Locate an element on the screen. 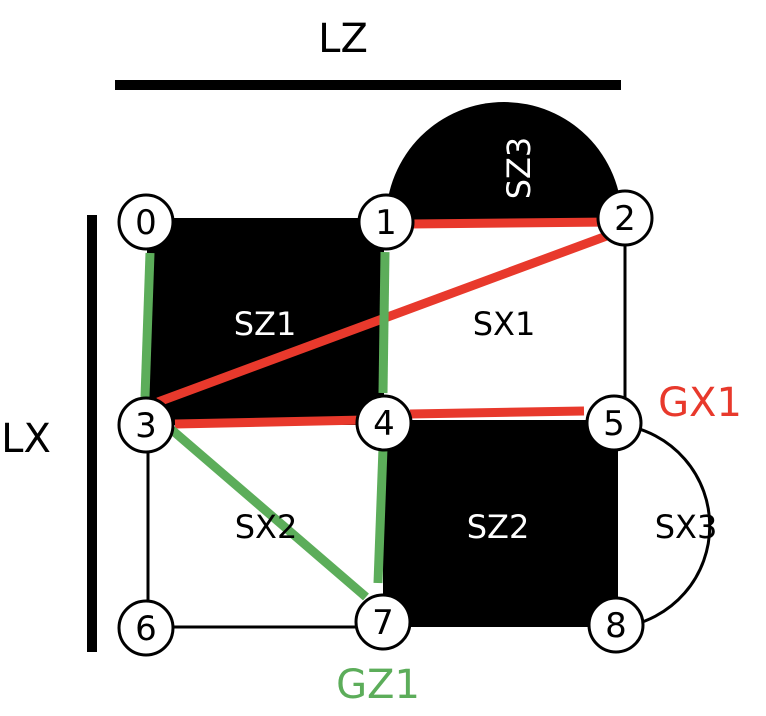 This screenshot has height=716, width=766. node-label: 4 is located at coordinates (384, 424).